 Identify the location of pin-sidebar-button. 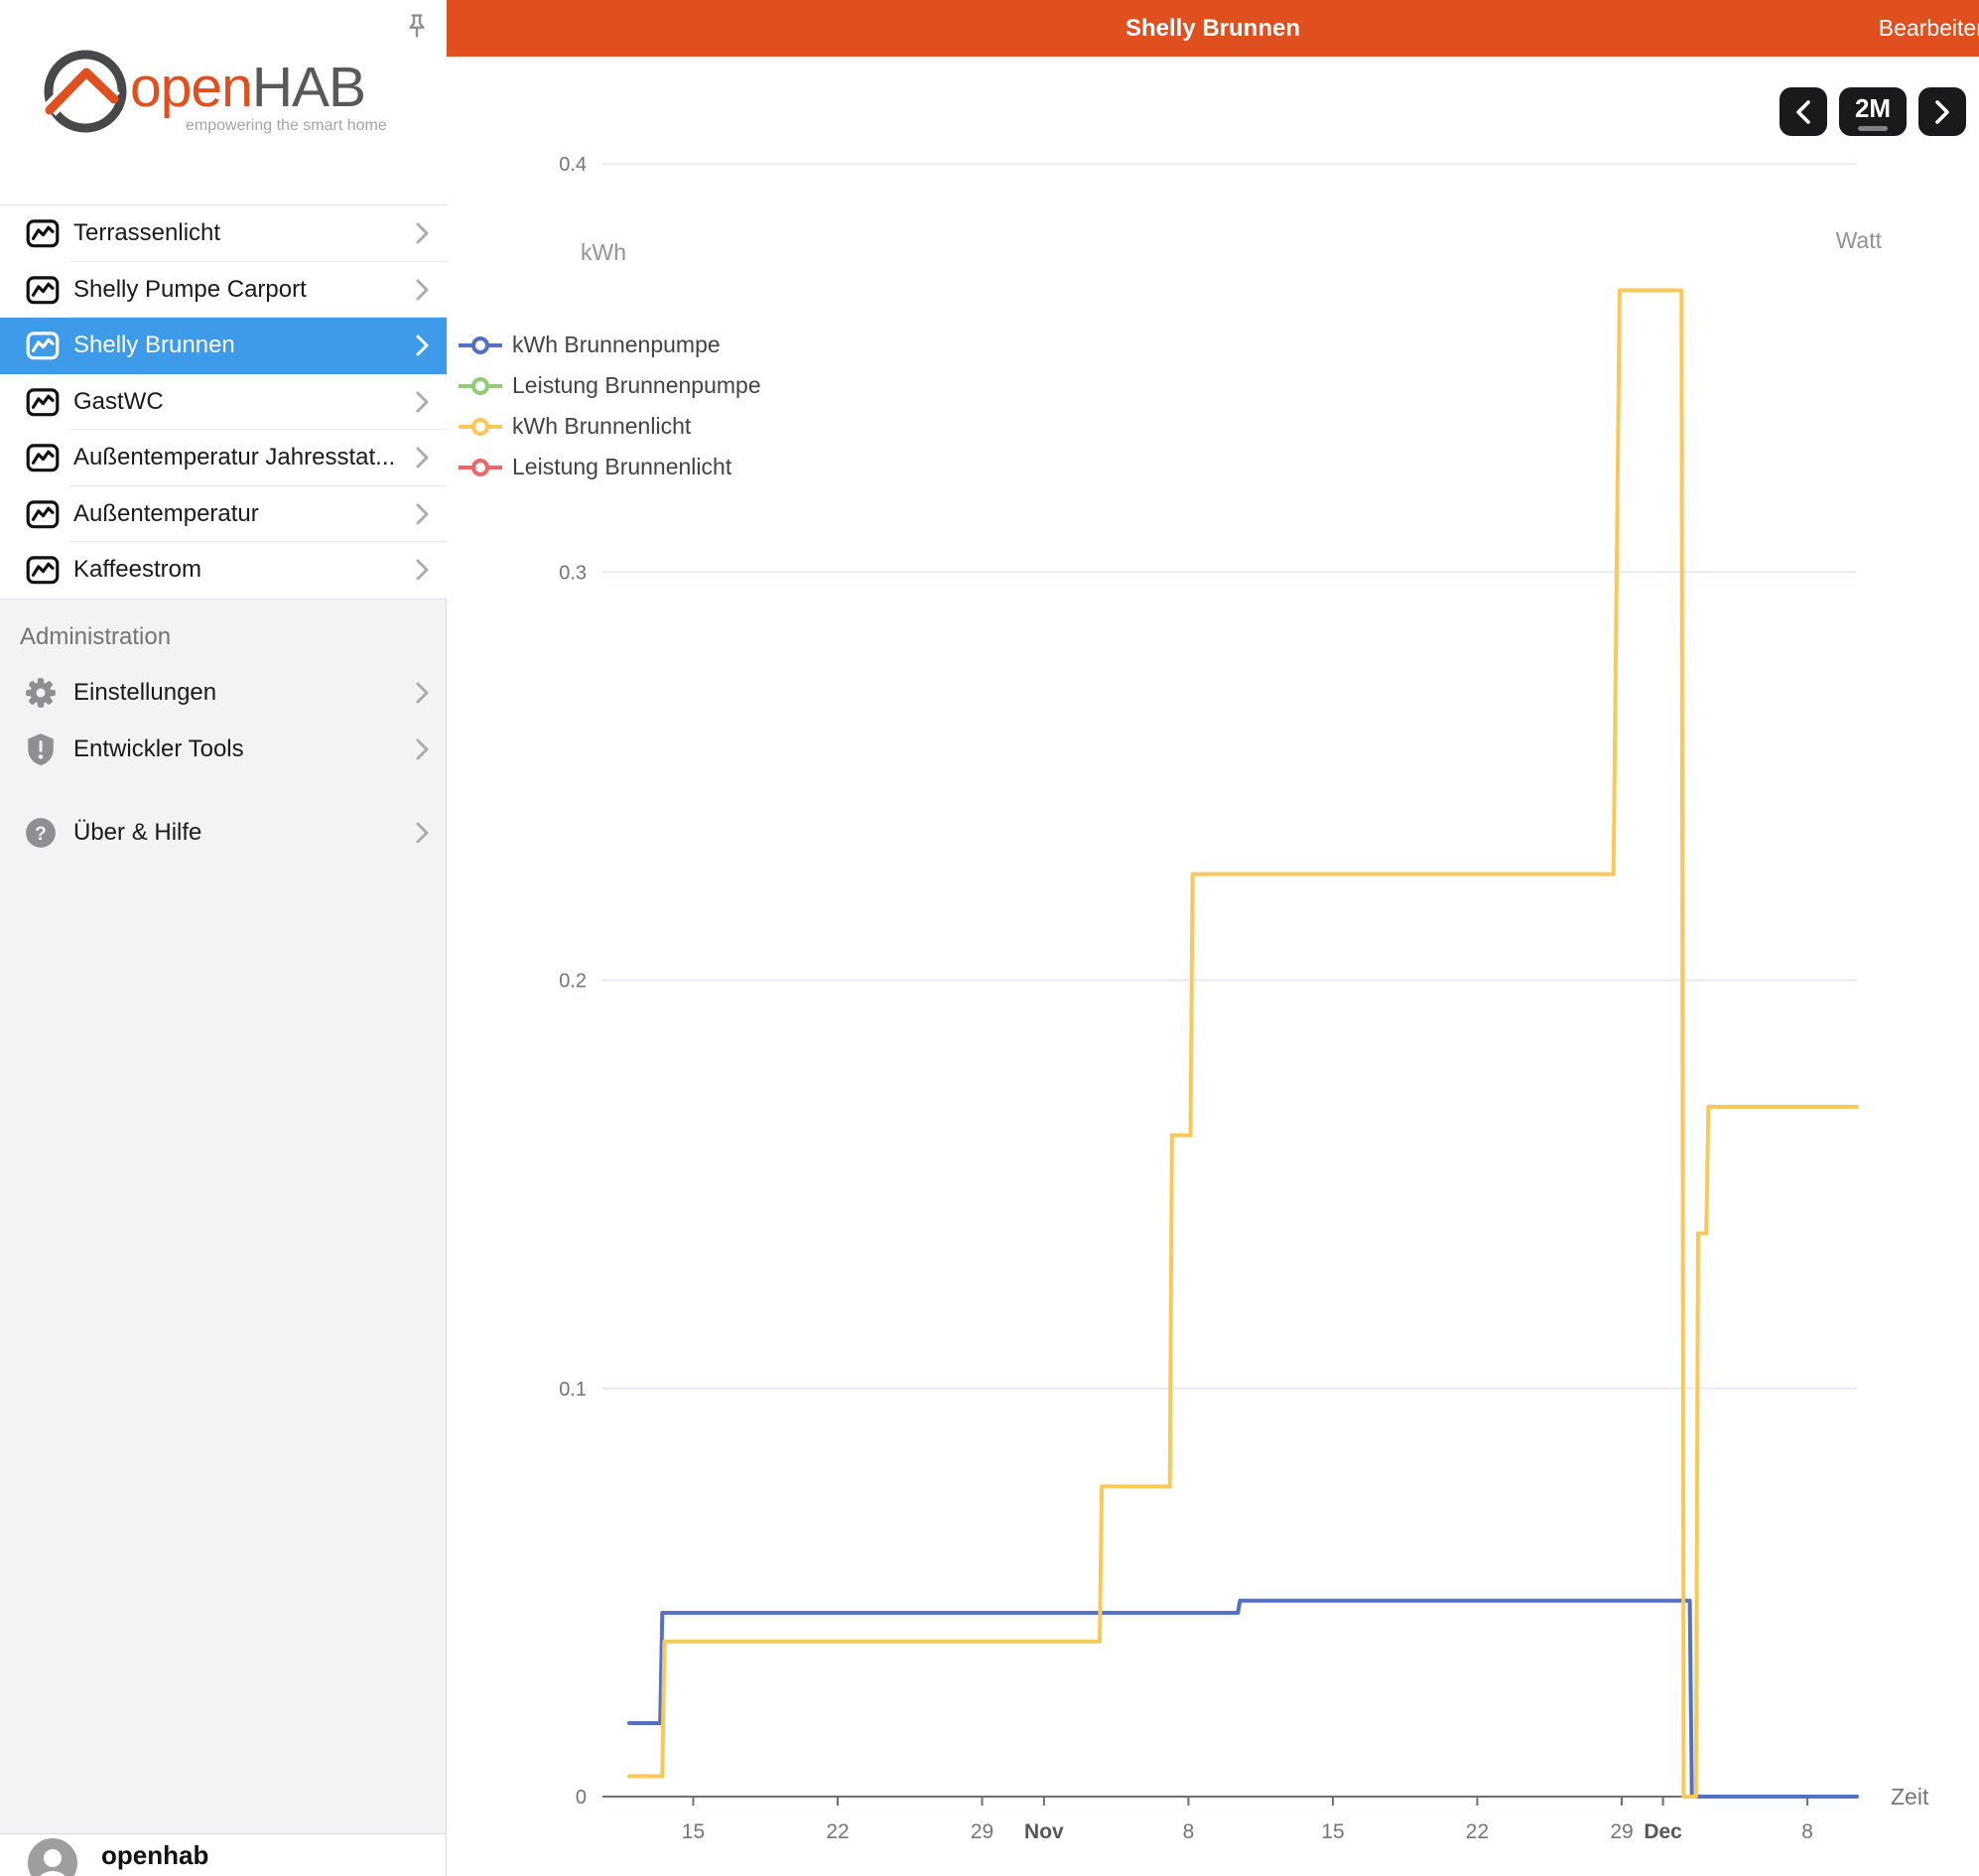
(417, 26).